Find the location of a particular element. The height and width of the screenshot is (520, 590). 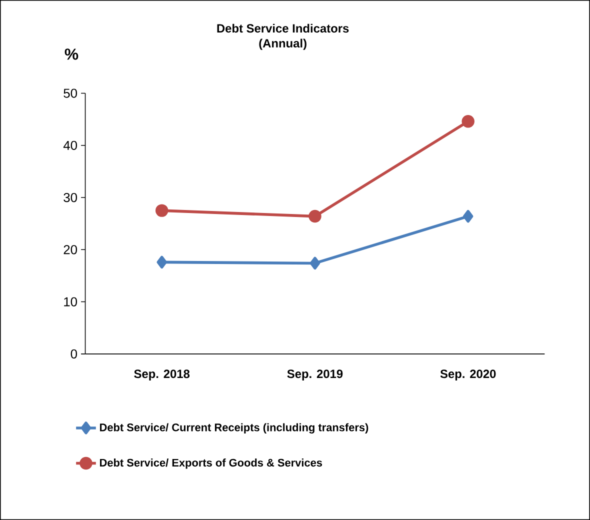

chart-title: Debt Service Indicators (Annual) is located at coordinates (283, 37).